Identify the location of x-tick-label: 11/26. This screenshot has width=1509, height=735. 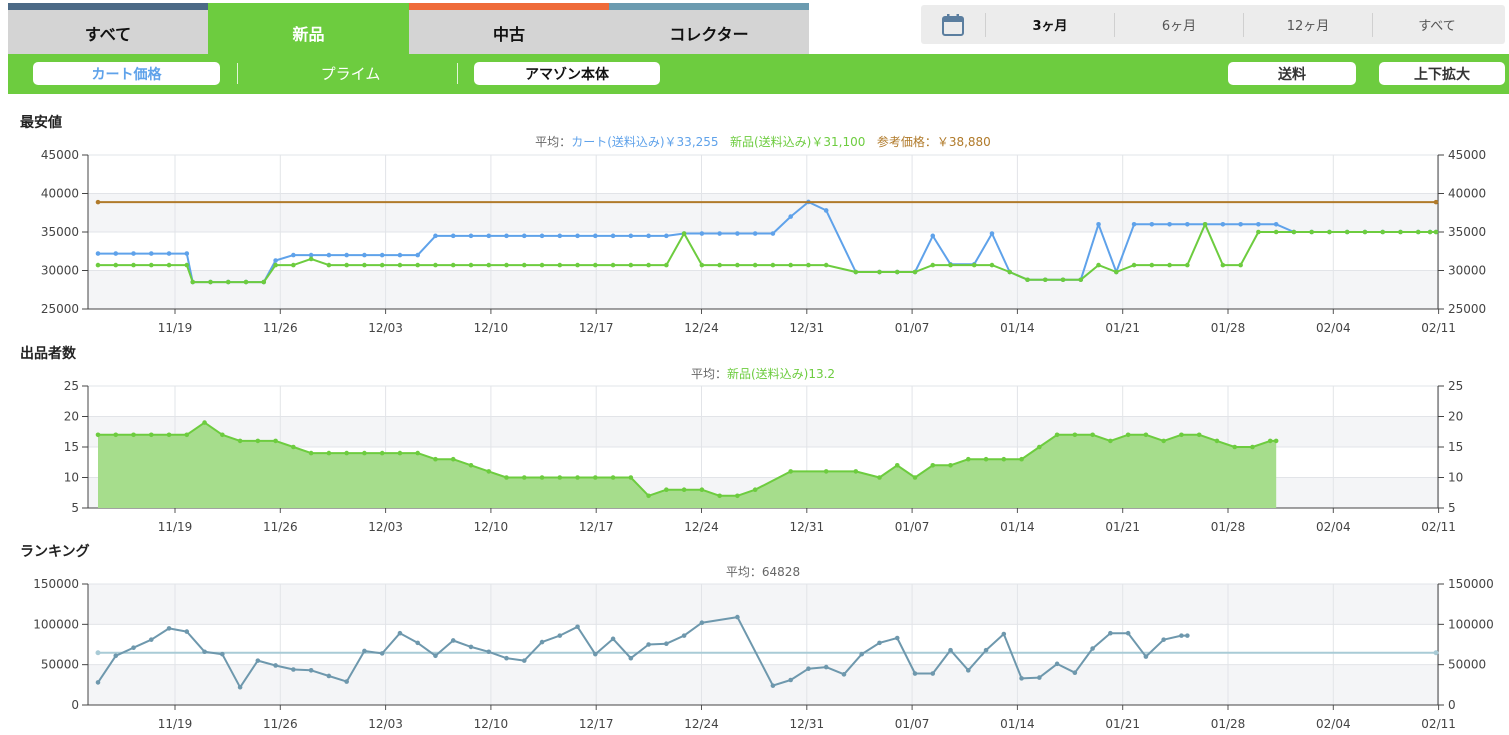
(280, 527).